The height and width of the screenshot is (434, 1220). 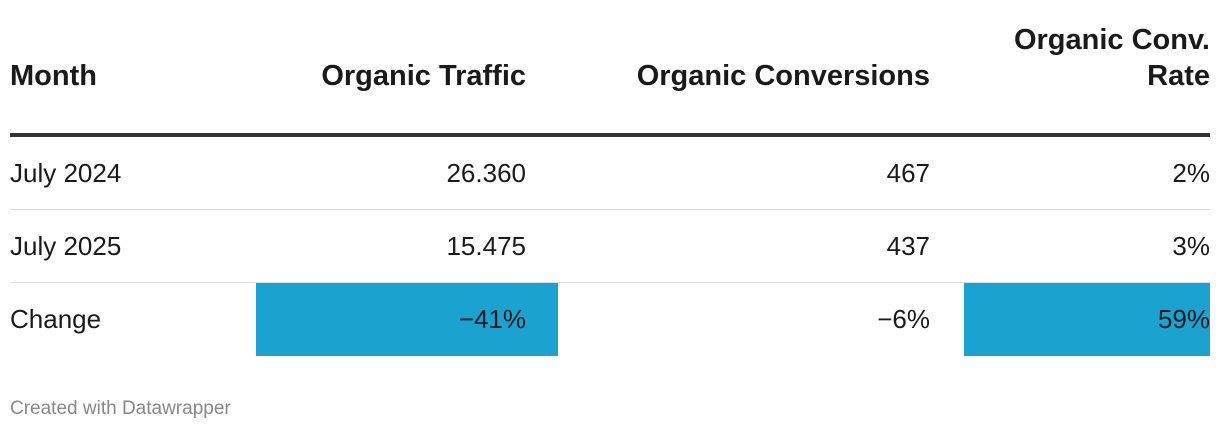 I want to click on column-header-organic-traffic: Organic Traffic, so click(x=423, y=76).